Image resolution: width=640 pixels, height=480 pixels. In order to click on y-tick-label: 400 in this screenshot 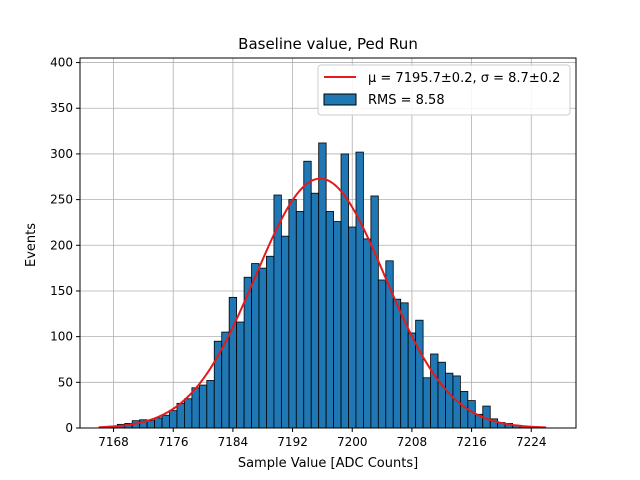, I will do `click(61, 63)`.